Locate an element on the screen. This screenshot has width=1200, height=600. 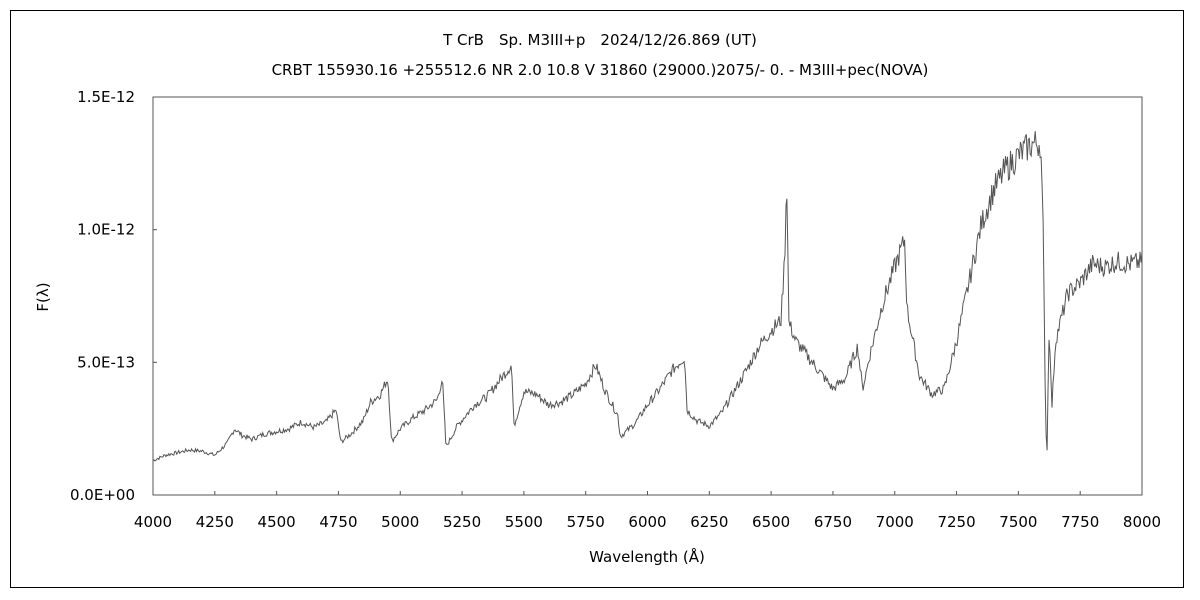
x-tick-label: 4250 is located at coordinates (215, 522).